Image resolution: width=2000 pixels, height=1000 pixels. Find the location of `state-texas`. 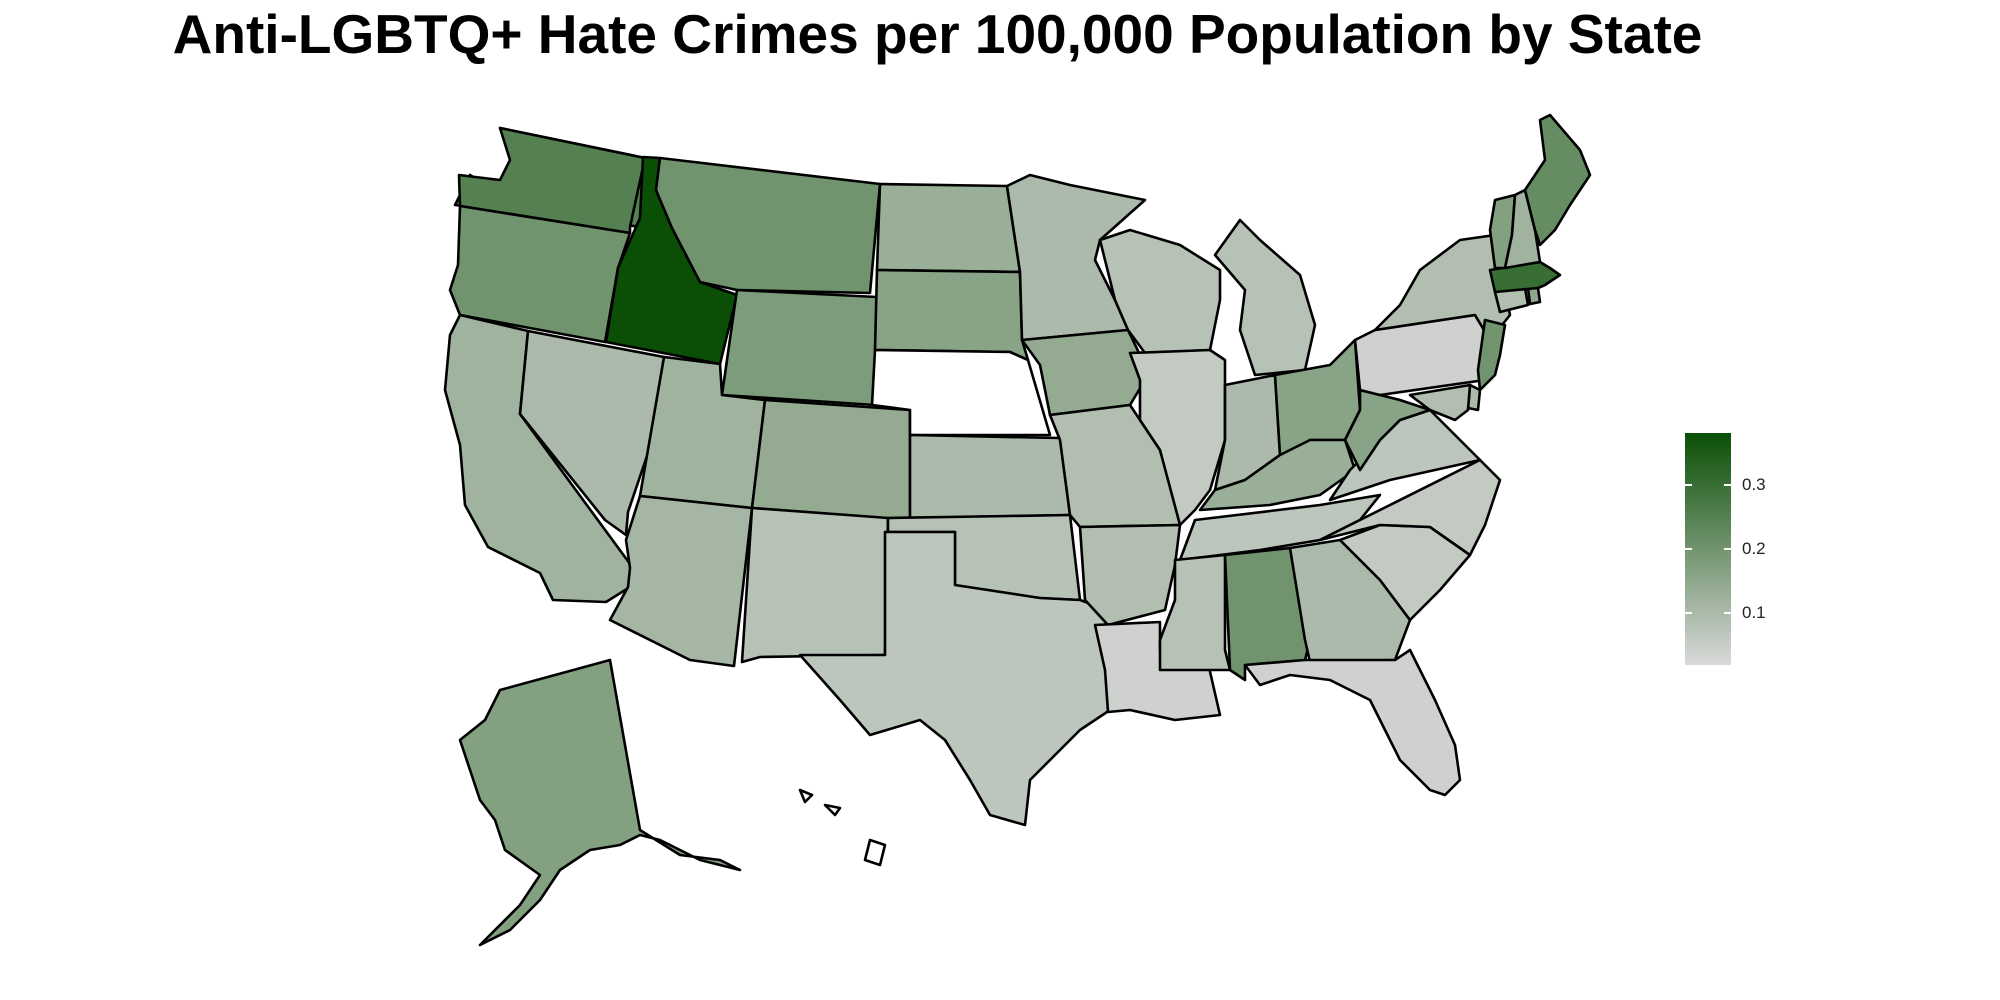

state-texas is located at coordinates (955, 678).